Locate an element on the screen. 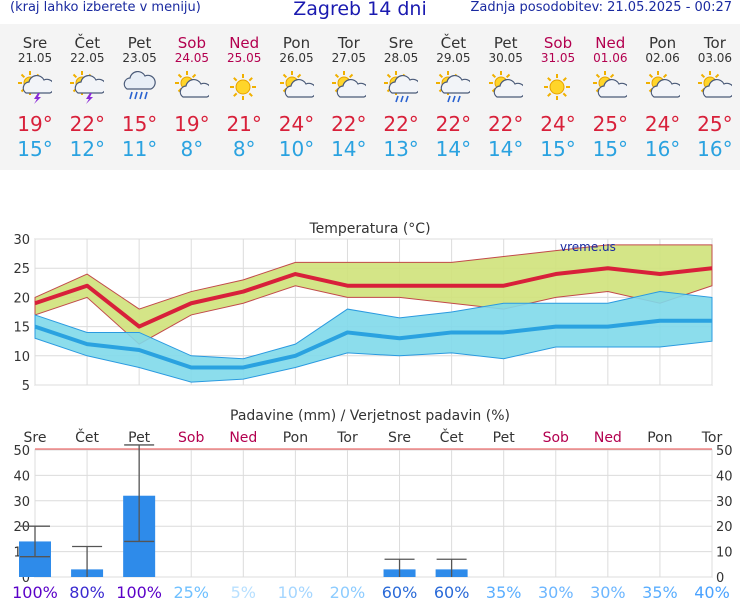  forecast-day: Sre 28.05 22° 13° is located at coordinates (401, 93).